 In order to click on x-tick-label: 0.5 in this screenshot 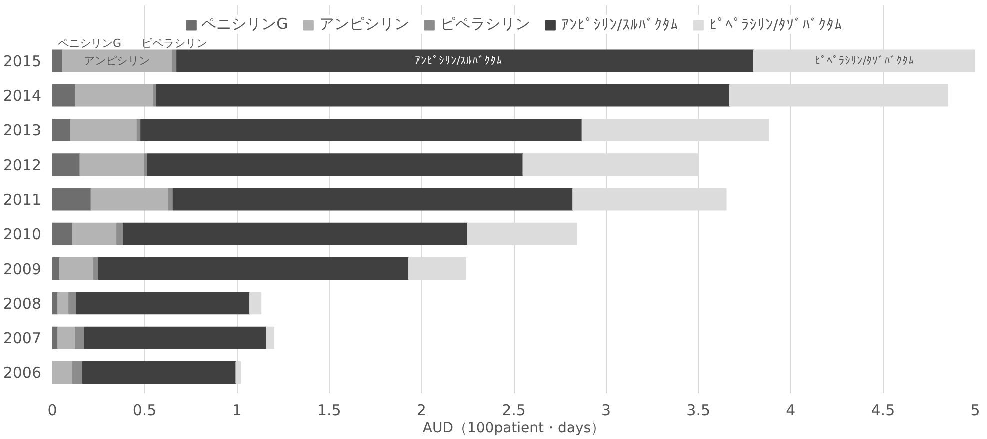, I will do `click(144, 411)`.